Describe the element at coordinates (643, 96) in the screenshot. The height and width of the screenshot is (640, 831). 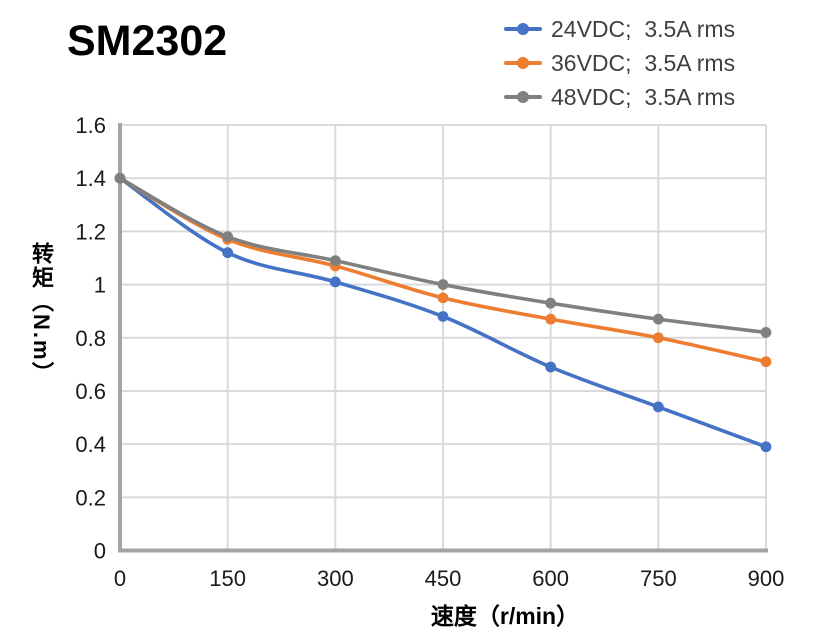
I see `legend-label: 48VDC; 3.5A rms` at that location.